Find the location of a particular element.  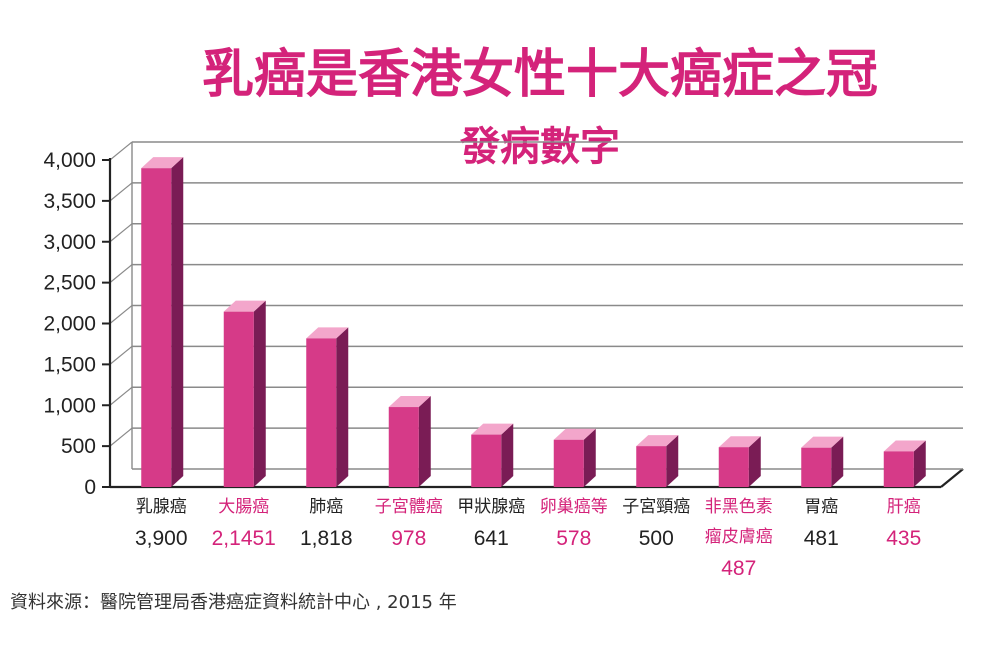

y-tick-label: 0 is located at coordinates (90, 487).